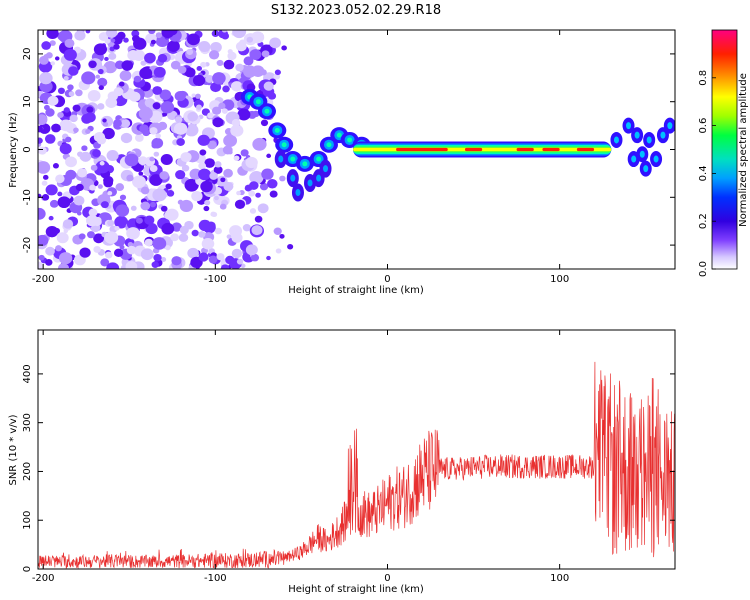 The height and width of the screenshot is (600, 750). I want to click on heatmap-carrier, so click(457, 145).